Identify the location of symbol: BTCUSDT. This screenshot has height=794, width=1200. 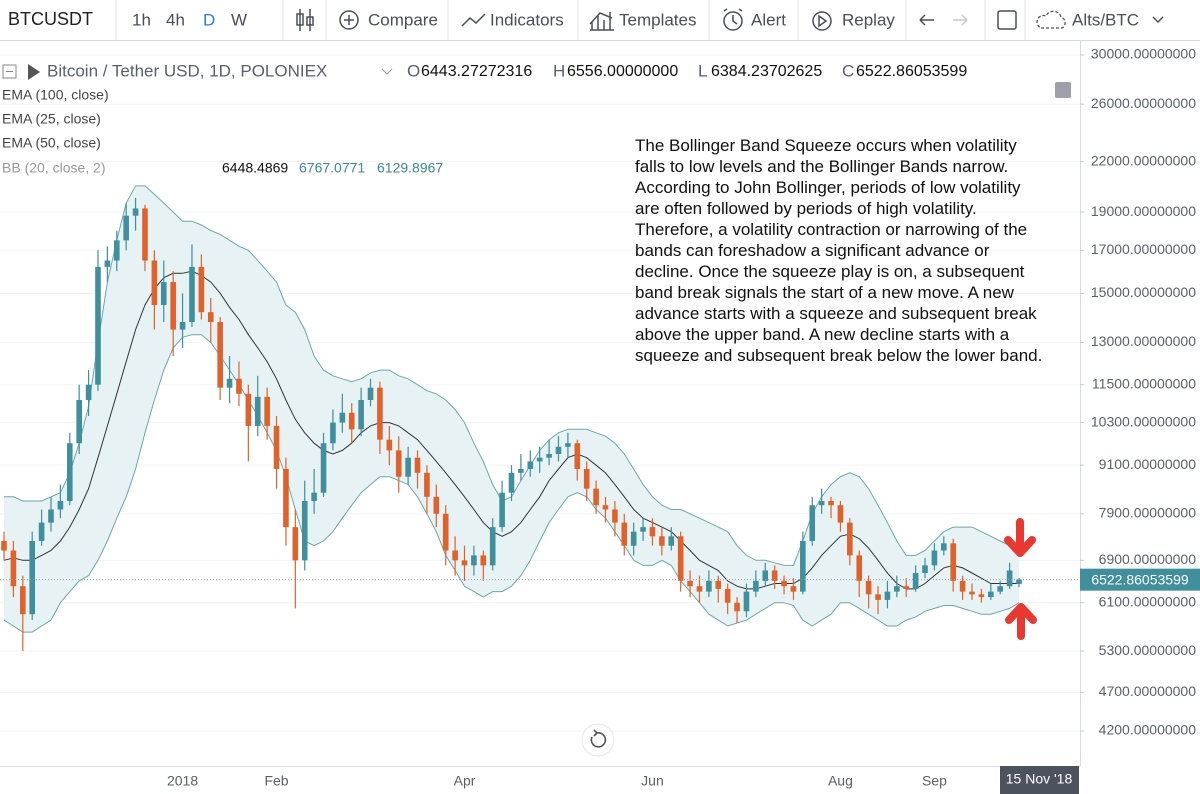
(50, 19).